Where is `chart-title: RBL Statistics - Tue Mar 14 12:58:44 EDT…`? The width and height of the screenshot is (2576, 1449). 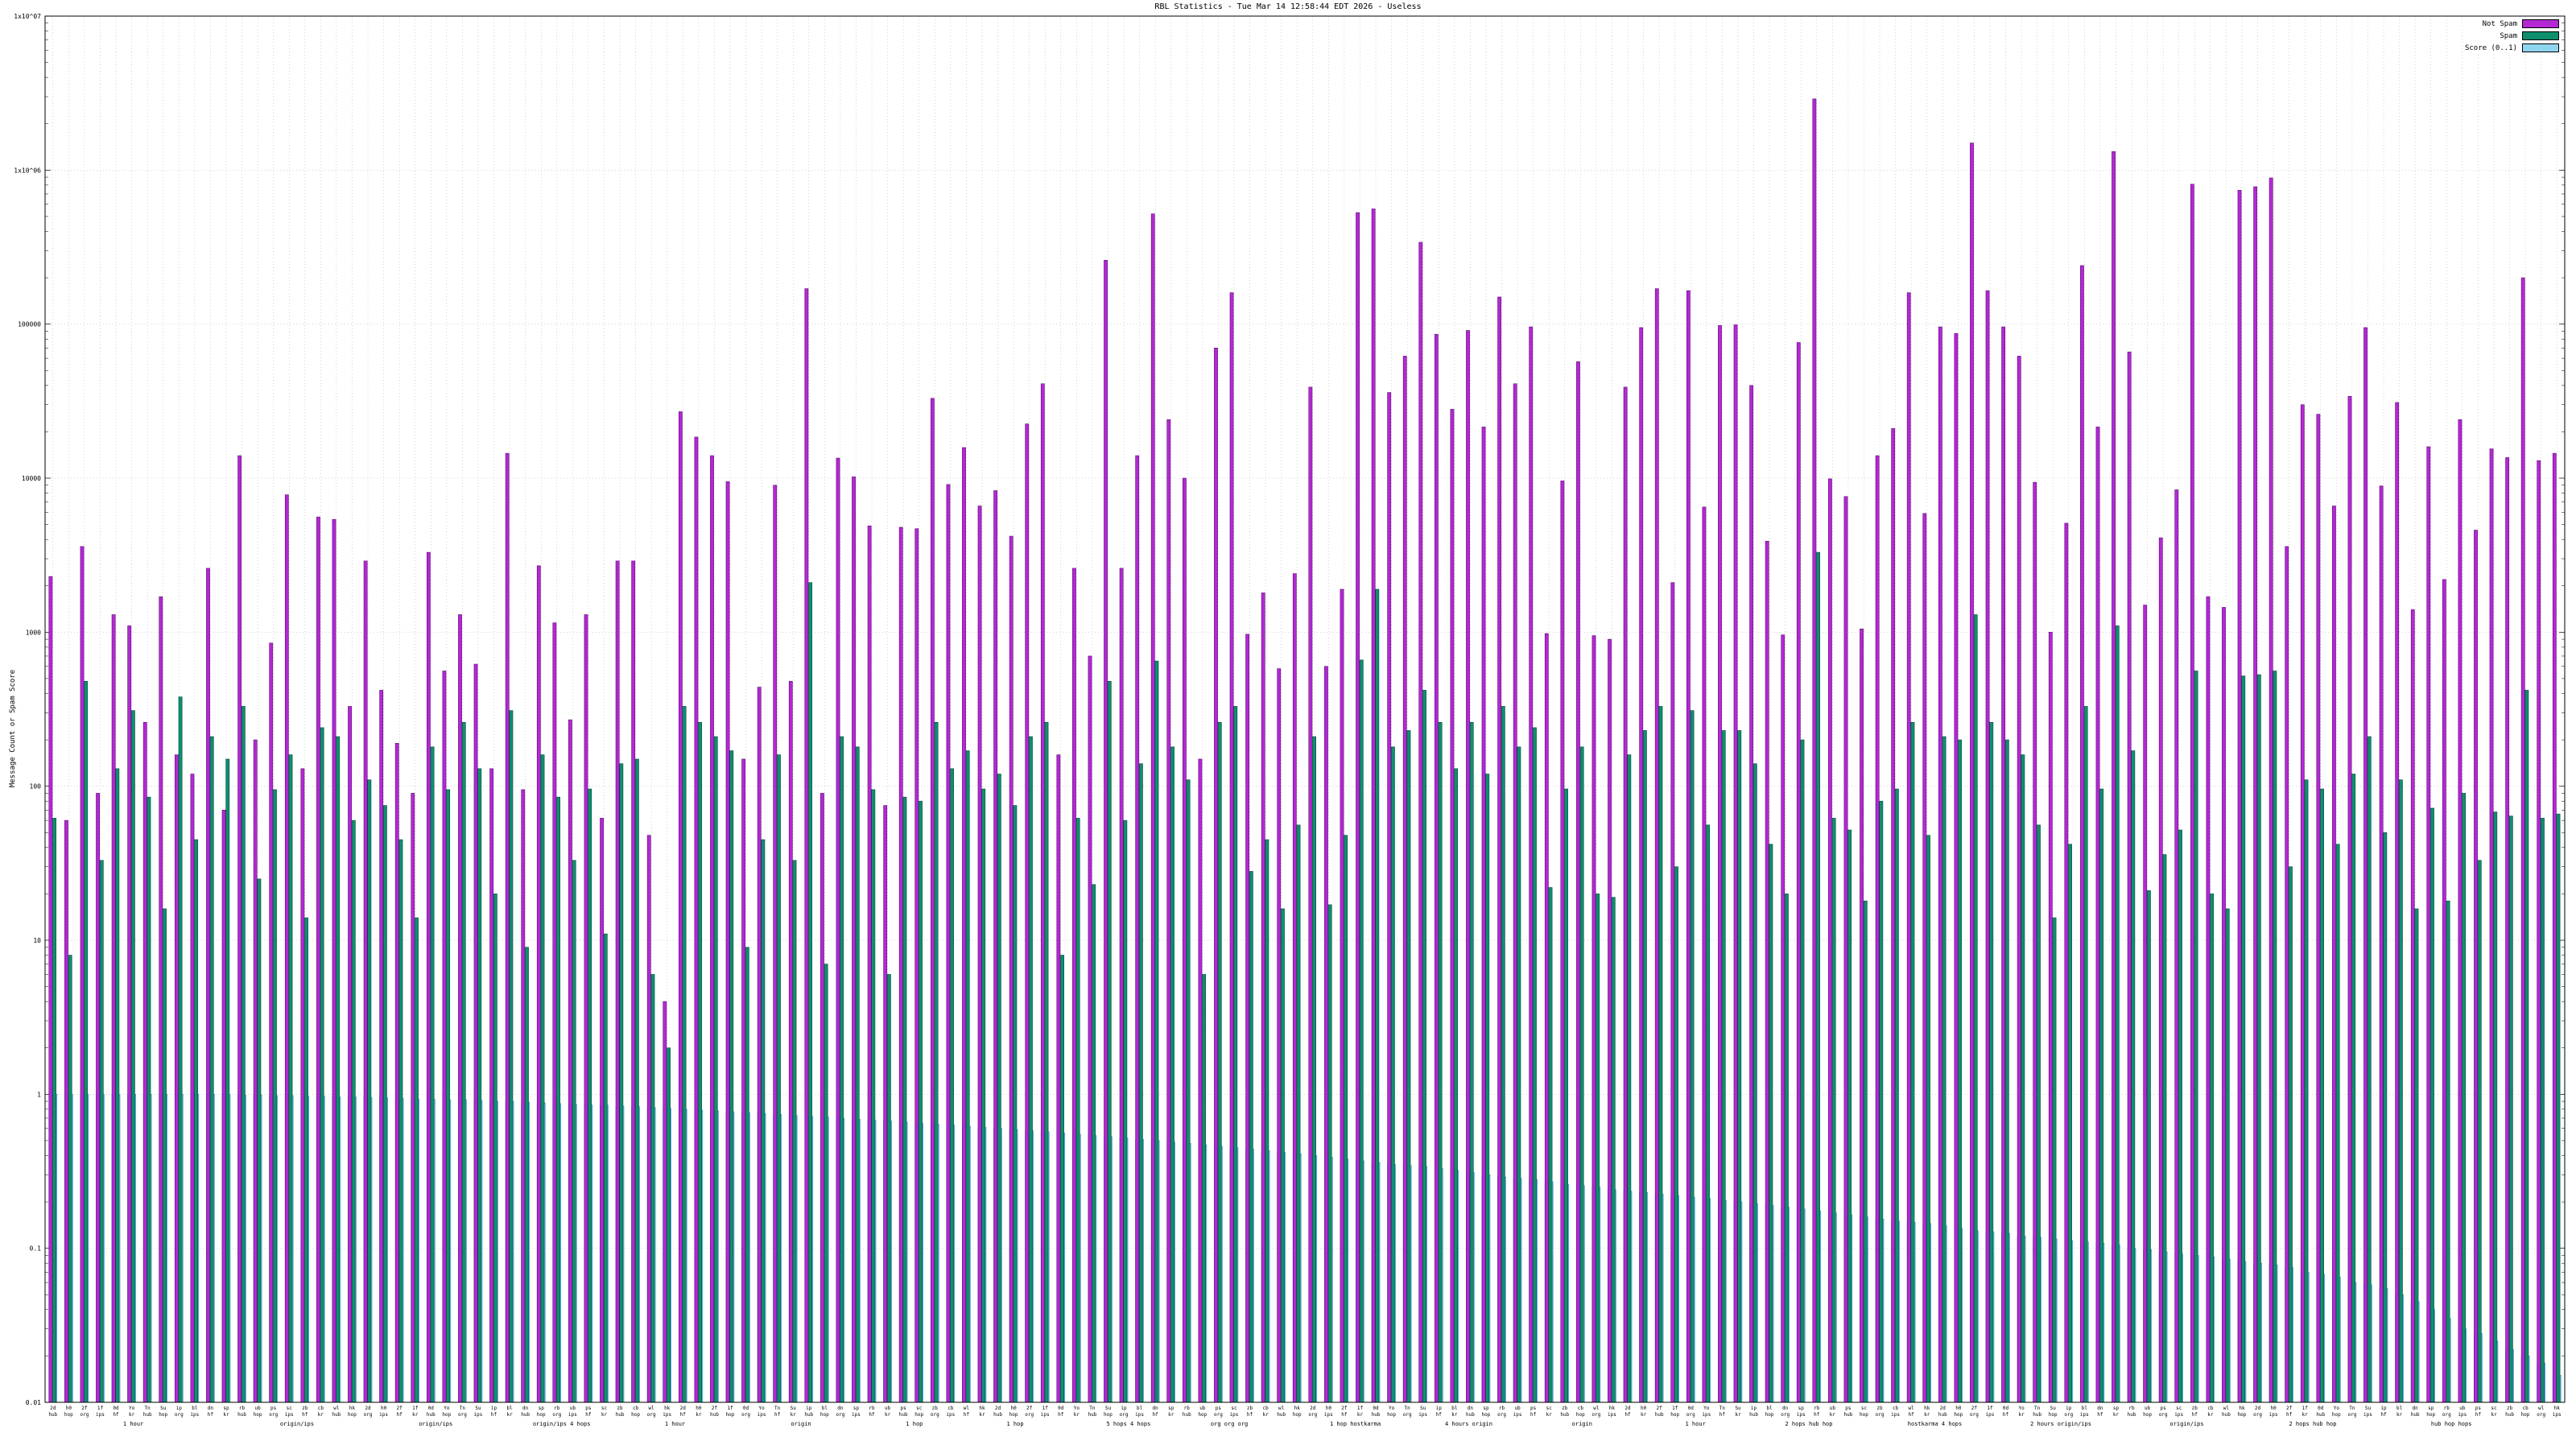
chart-title: RBL Statistics - Tue Mar 14 12:58:44 EDT… is located at coordinates (1288, 6).